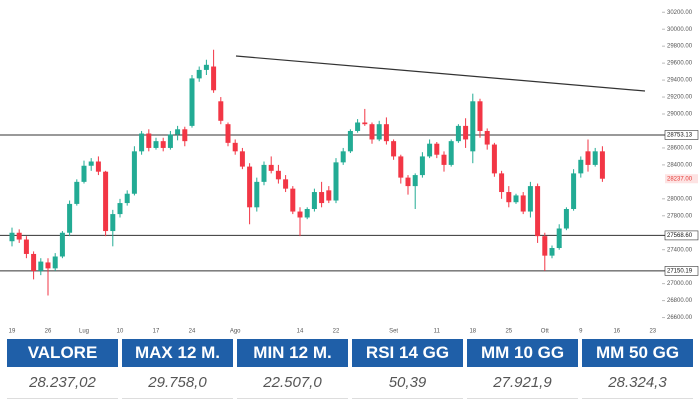 The width and height of the screenshot is (700, 400). What do you see at coordinates (177, 383) in the screenshot?
I see `value-cell: 29.758,0` at bounding box center [177, 383].